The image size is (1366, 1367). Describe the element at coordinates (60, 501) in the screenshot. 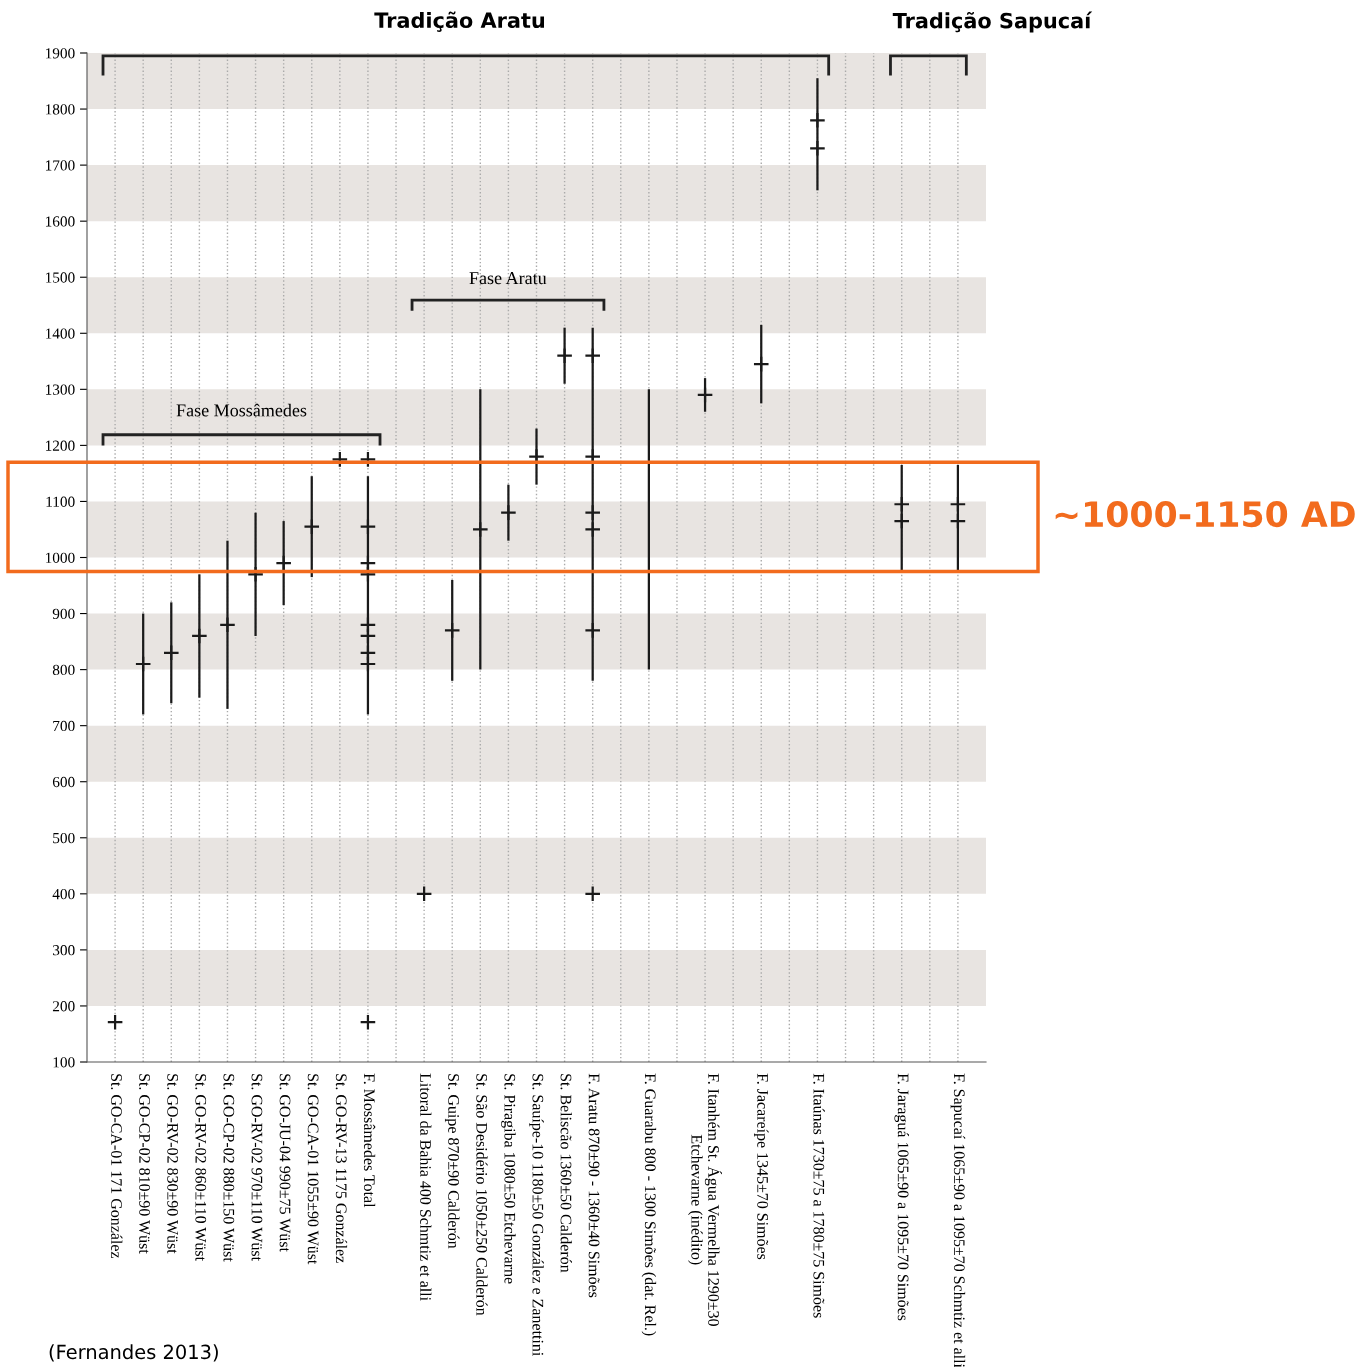

I see `y-tick-label: 1100` at that location.